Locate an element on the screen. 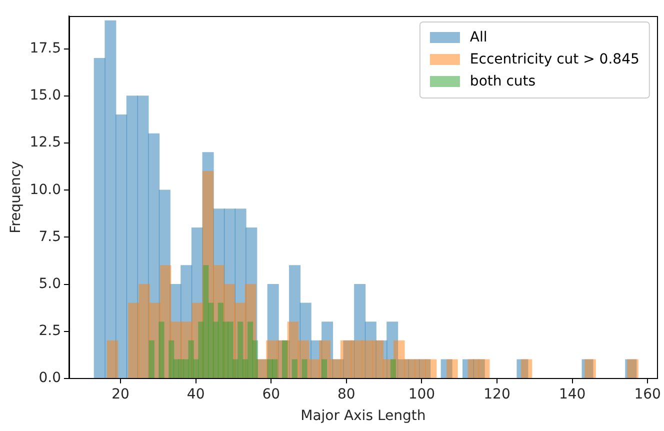  x-tick-label: 160 is located at coordinates (647, 394).